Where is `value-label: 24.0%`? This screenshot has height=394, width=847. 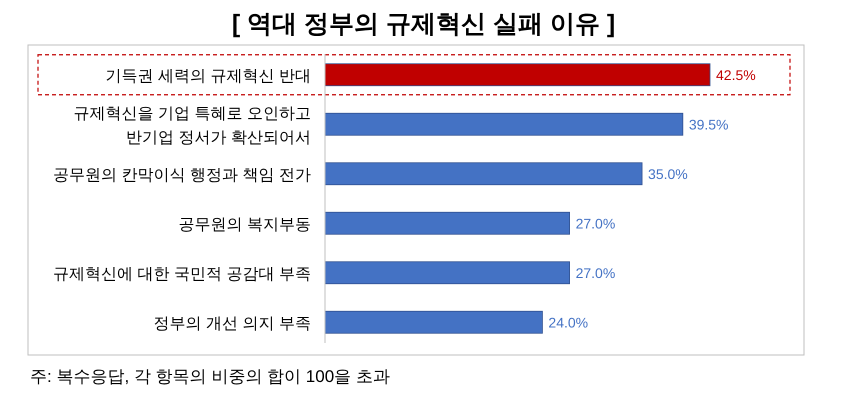
value-label: 24.0% is located at coordinates (568, 322).